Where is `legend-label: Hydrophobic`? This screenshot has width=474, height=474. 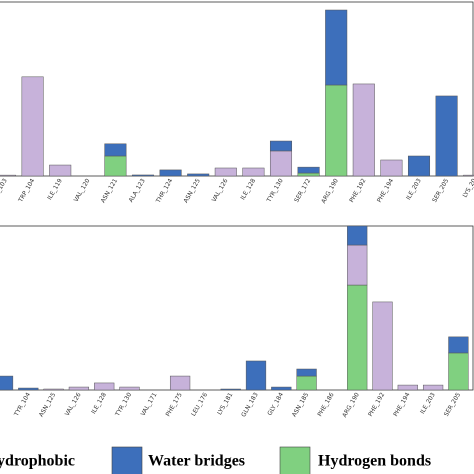 legend-label: Hydrophobic is located at coordinates (37, 461).